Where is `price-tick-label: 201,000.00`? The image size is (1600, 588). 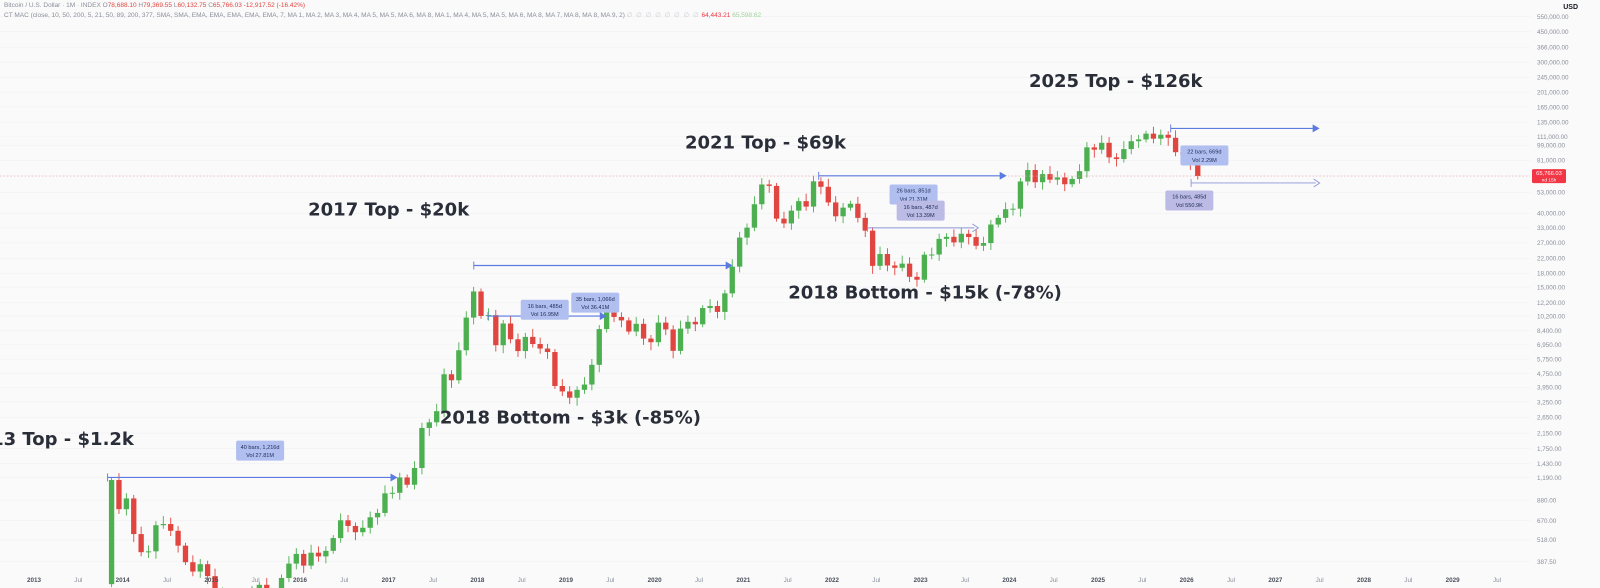
price-tick-label: 201,000.00 is located at coordinates (1553, 92).